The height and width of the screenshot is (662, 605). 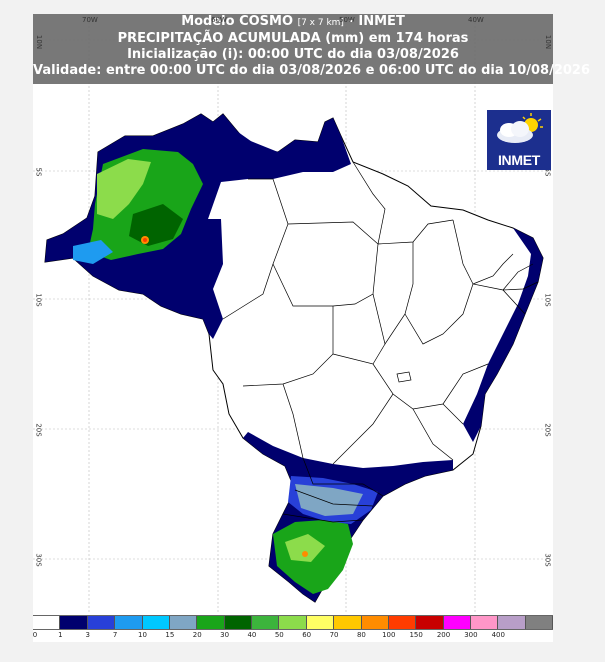 I want to click on legend-label: 30, so click(x=225, y=635).